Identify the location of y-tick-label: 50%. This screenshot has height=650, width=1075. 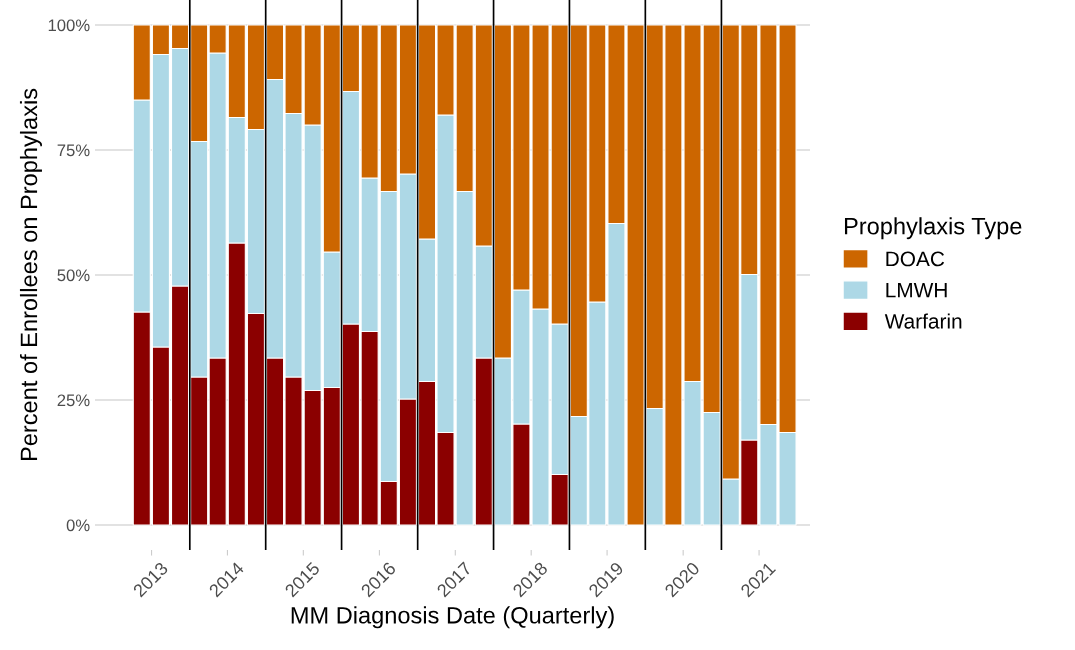
(73, 275).